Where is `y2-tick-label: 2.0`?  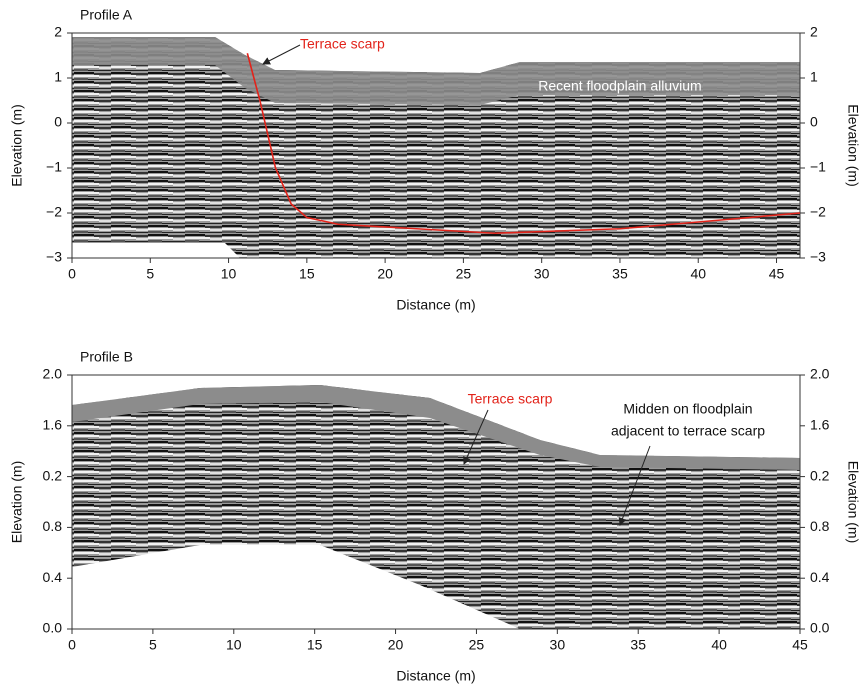
y2-tick-label: 2.0 is located at coordinates (820, 374).